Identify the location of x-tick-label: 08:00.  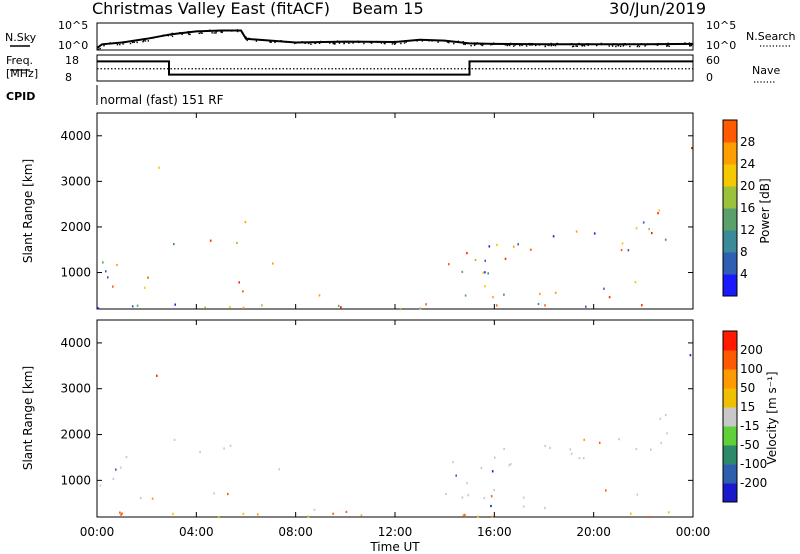
(295, 532).